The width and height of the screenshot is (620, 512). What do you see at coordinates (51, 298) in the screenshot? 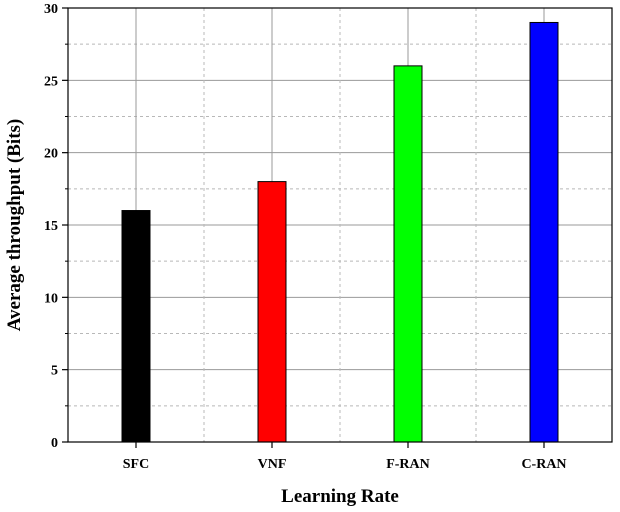
I see `y-tick-label: 10` at bounding box center [51, 298].